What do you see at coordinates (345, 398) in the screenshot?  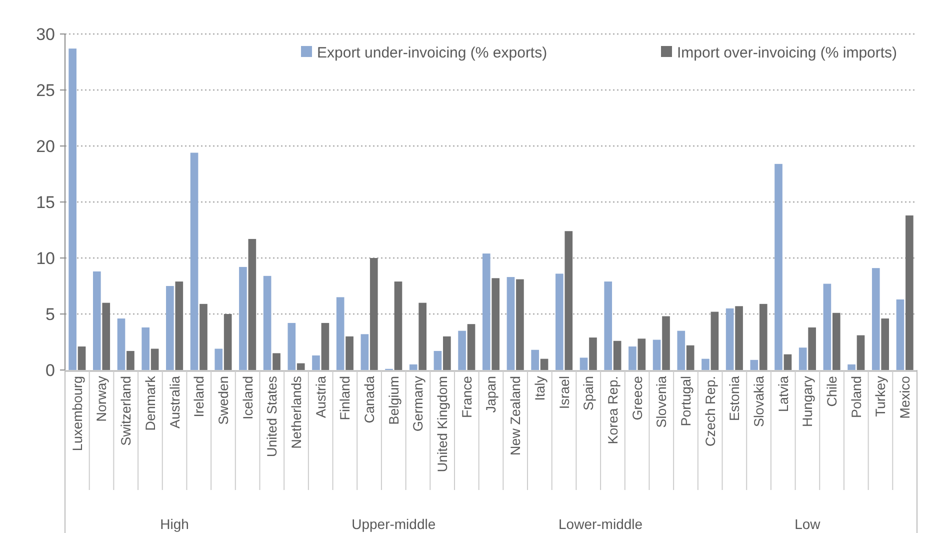 I see `x-tick-label: Finland` at bounding box center [345, 398].